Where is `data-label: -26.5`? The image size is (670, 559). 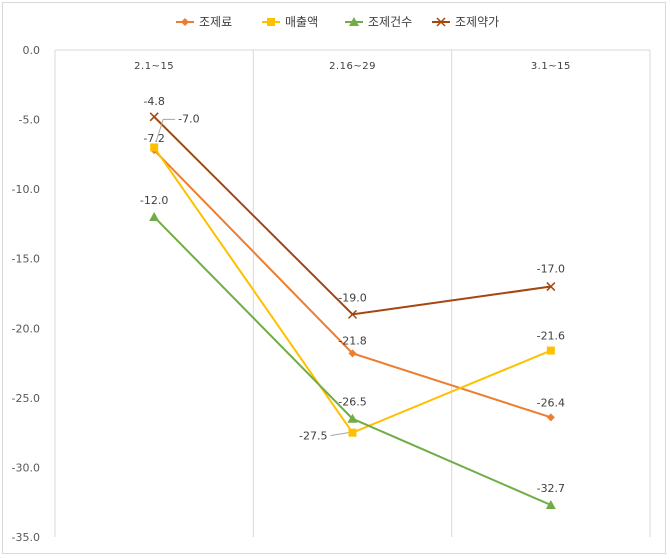 data-label: -26.5 is located at coordinates (352, 402).